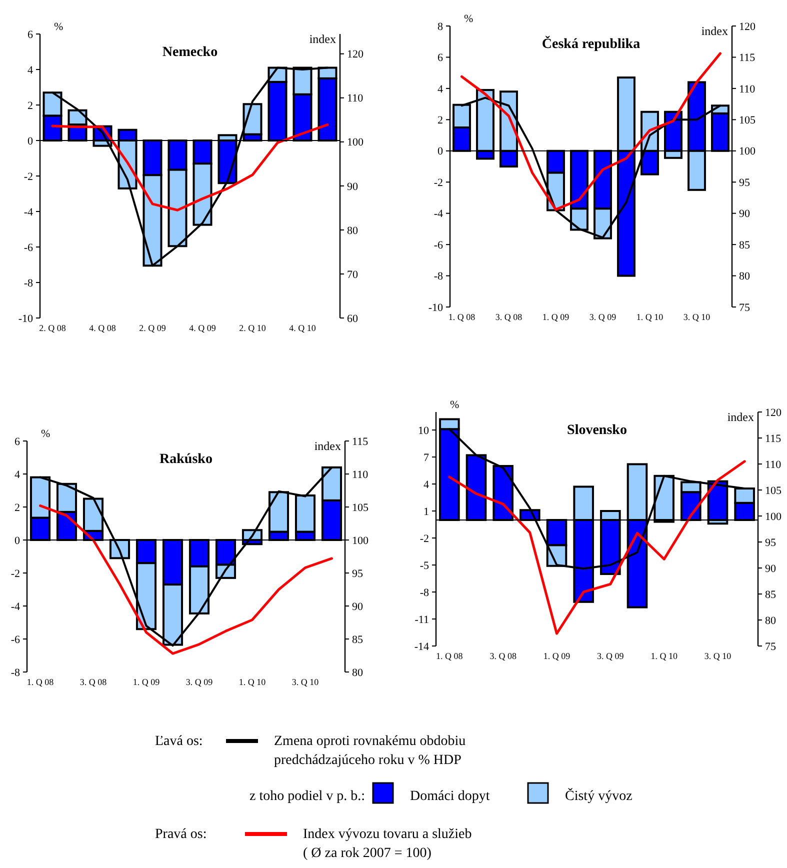 The height and width of the screenshot is (868, 787). I want to click on x-tick-label: 2. Q 08, so click(52, 328).